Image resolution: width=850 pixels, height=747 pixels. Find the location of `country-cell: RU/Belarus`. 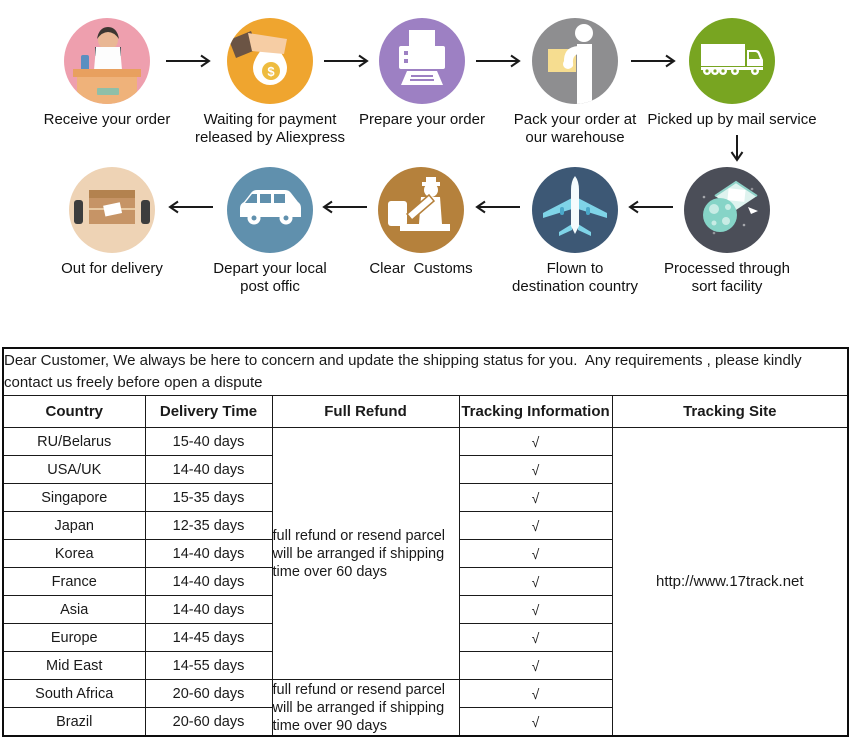

country-cell: RU/Belarus is located at coordinates (74, 441).